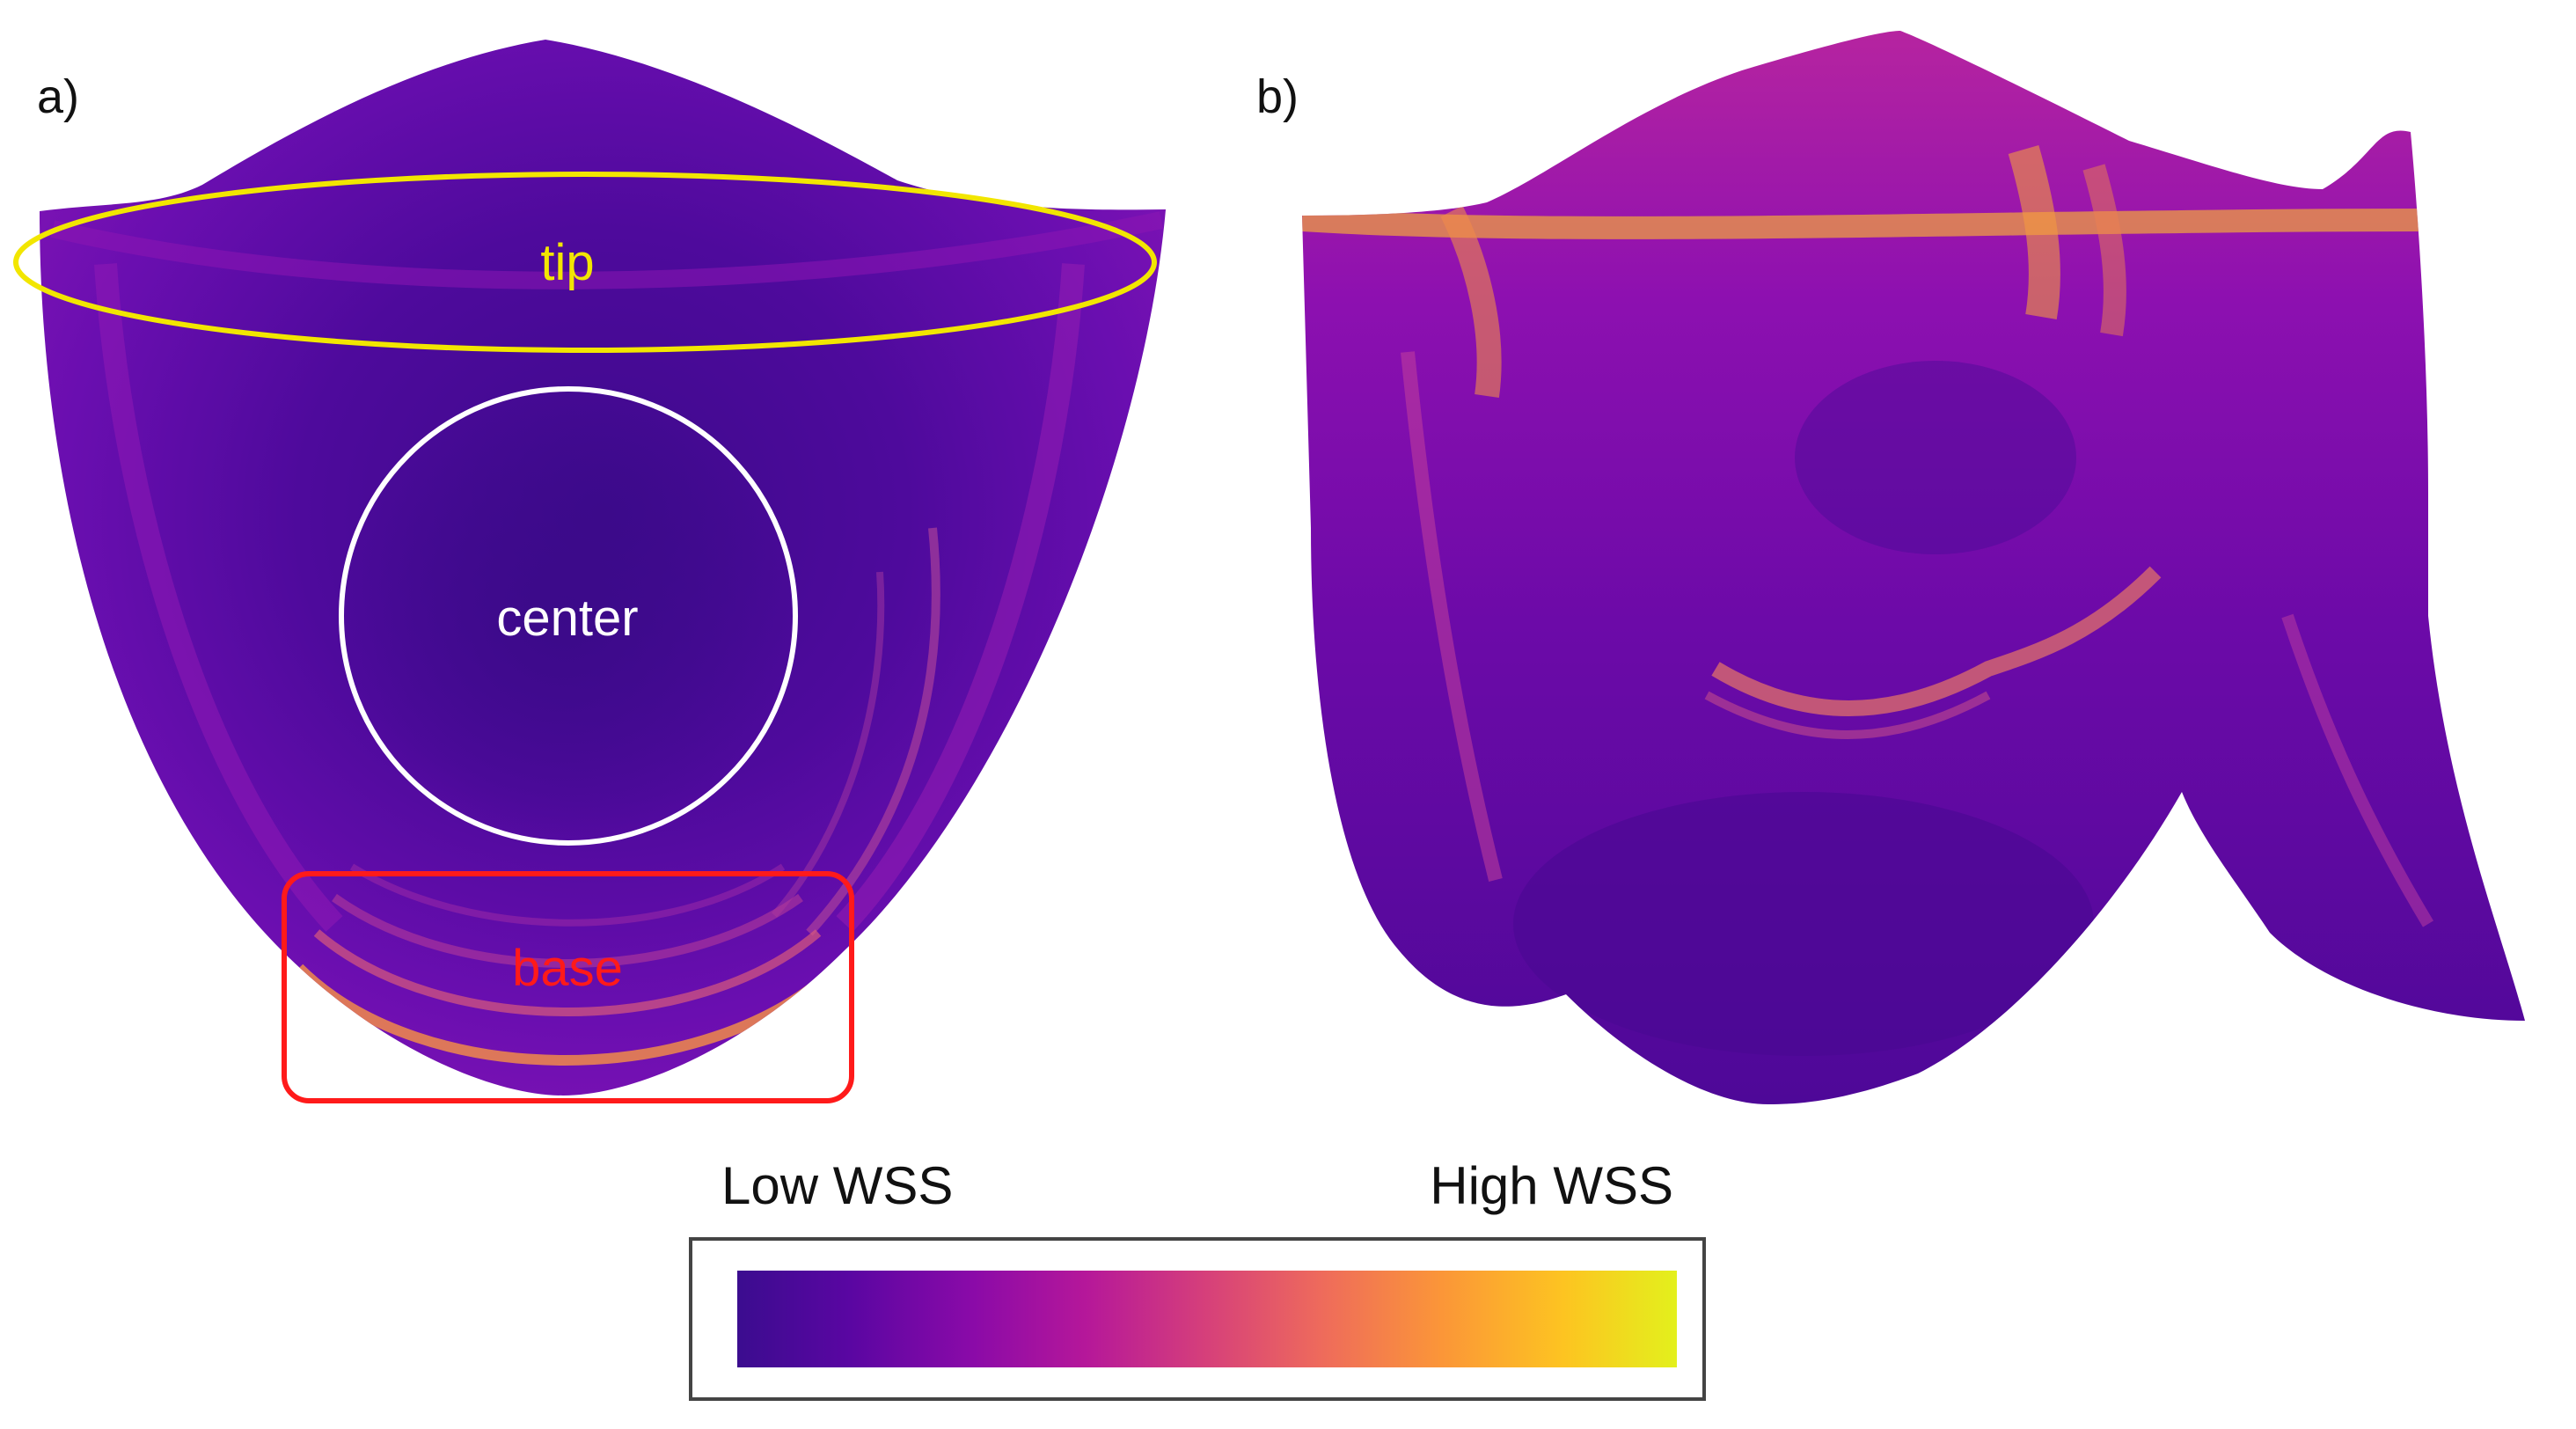  What do you see at coordinates (1277, 96) in the screenshot?
I see `panel-b-label: b)` at bounding box center [1277, 96].